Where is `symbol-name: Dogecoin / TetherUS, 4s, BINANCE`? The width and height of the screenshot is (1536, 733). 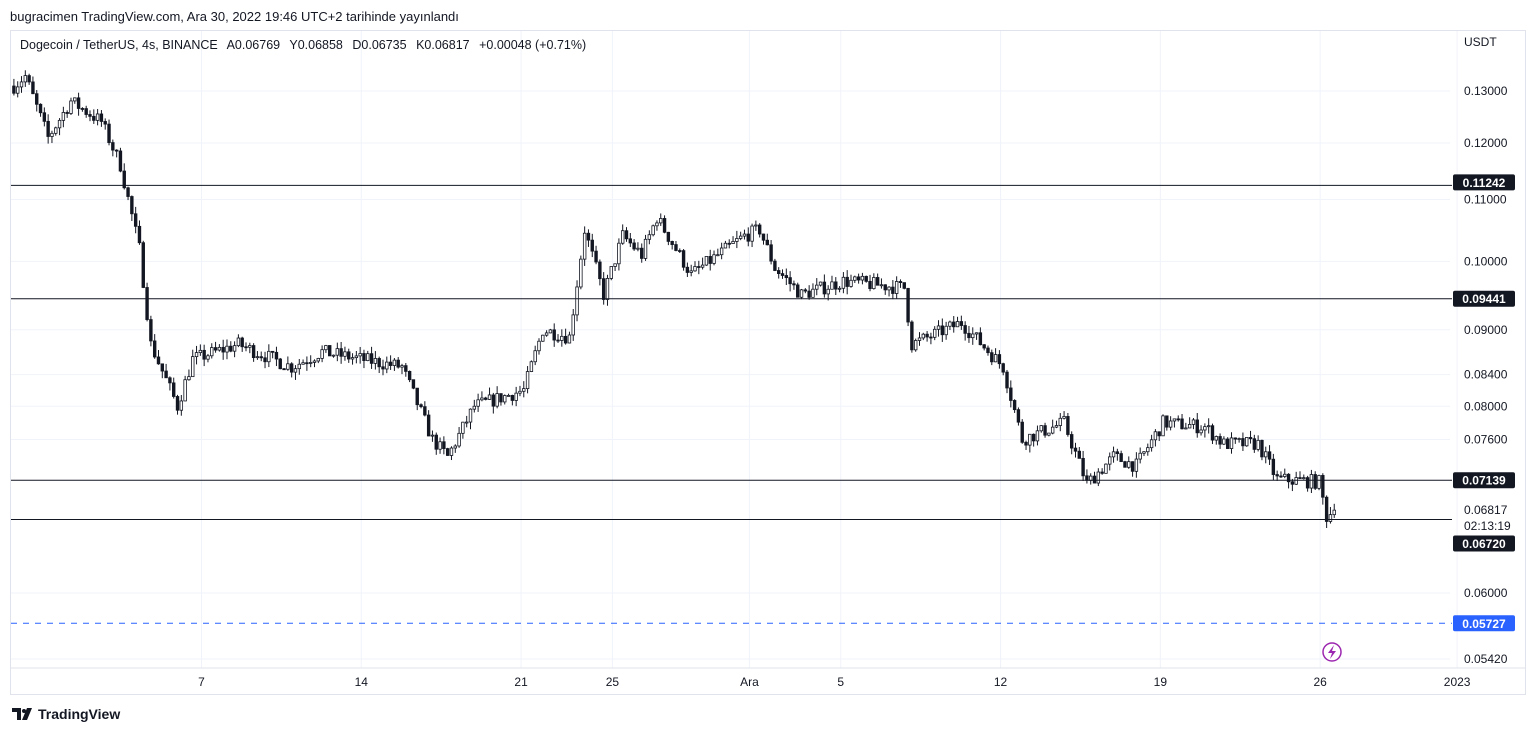
symbol-name: Dogecoin / TetherUS, 4s, BINANCE is located at coordinates (119, 45).